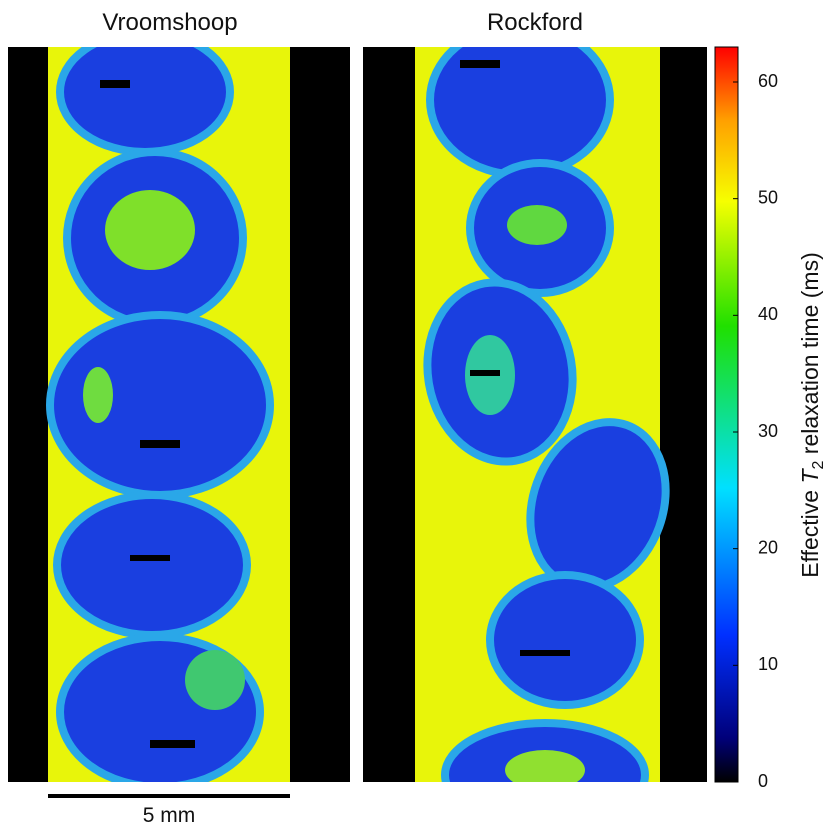  I want to click on label-part: Effective, so click(810, 534).